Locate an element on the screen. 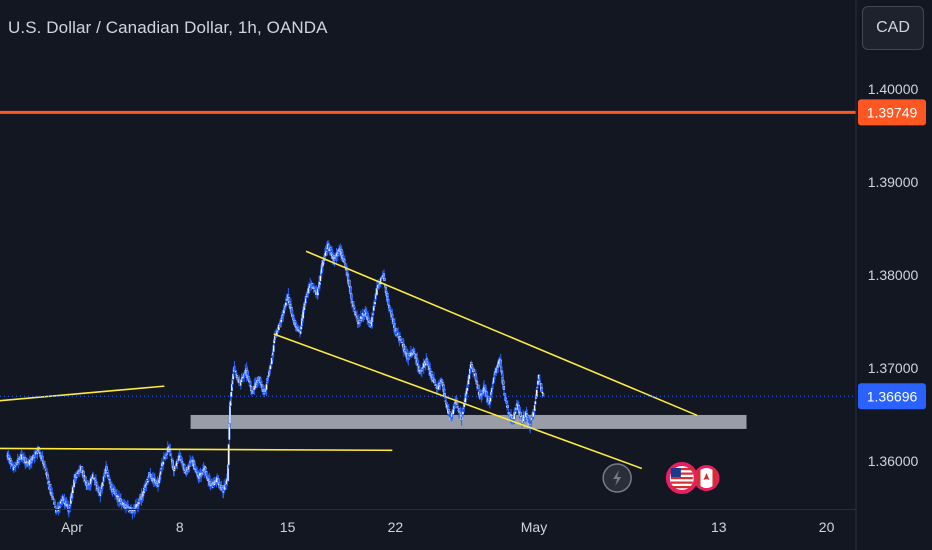 Image resolution: width=932 pixels, height=550 pixels. x-tick-label: May is located at coordinates (534, 527).